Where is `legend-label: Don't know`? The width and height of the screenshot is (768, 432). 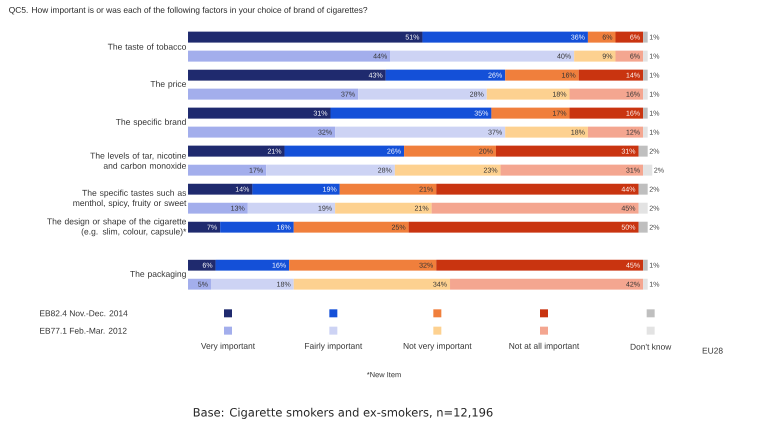 legend-label: Don't know is located at coordinates (651, 347).